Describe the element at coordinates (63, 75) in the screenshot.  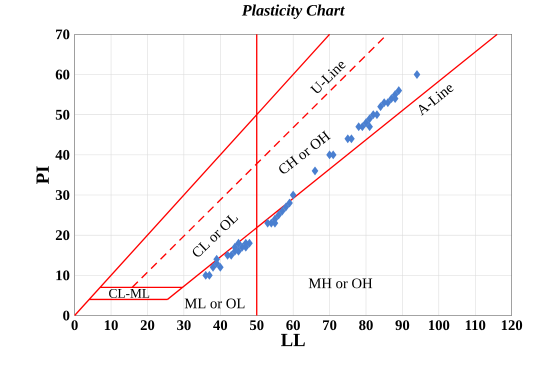
I see `y-tick-label: 60` at that location.